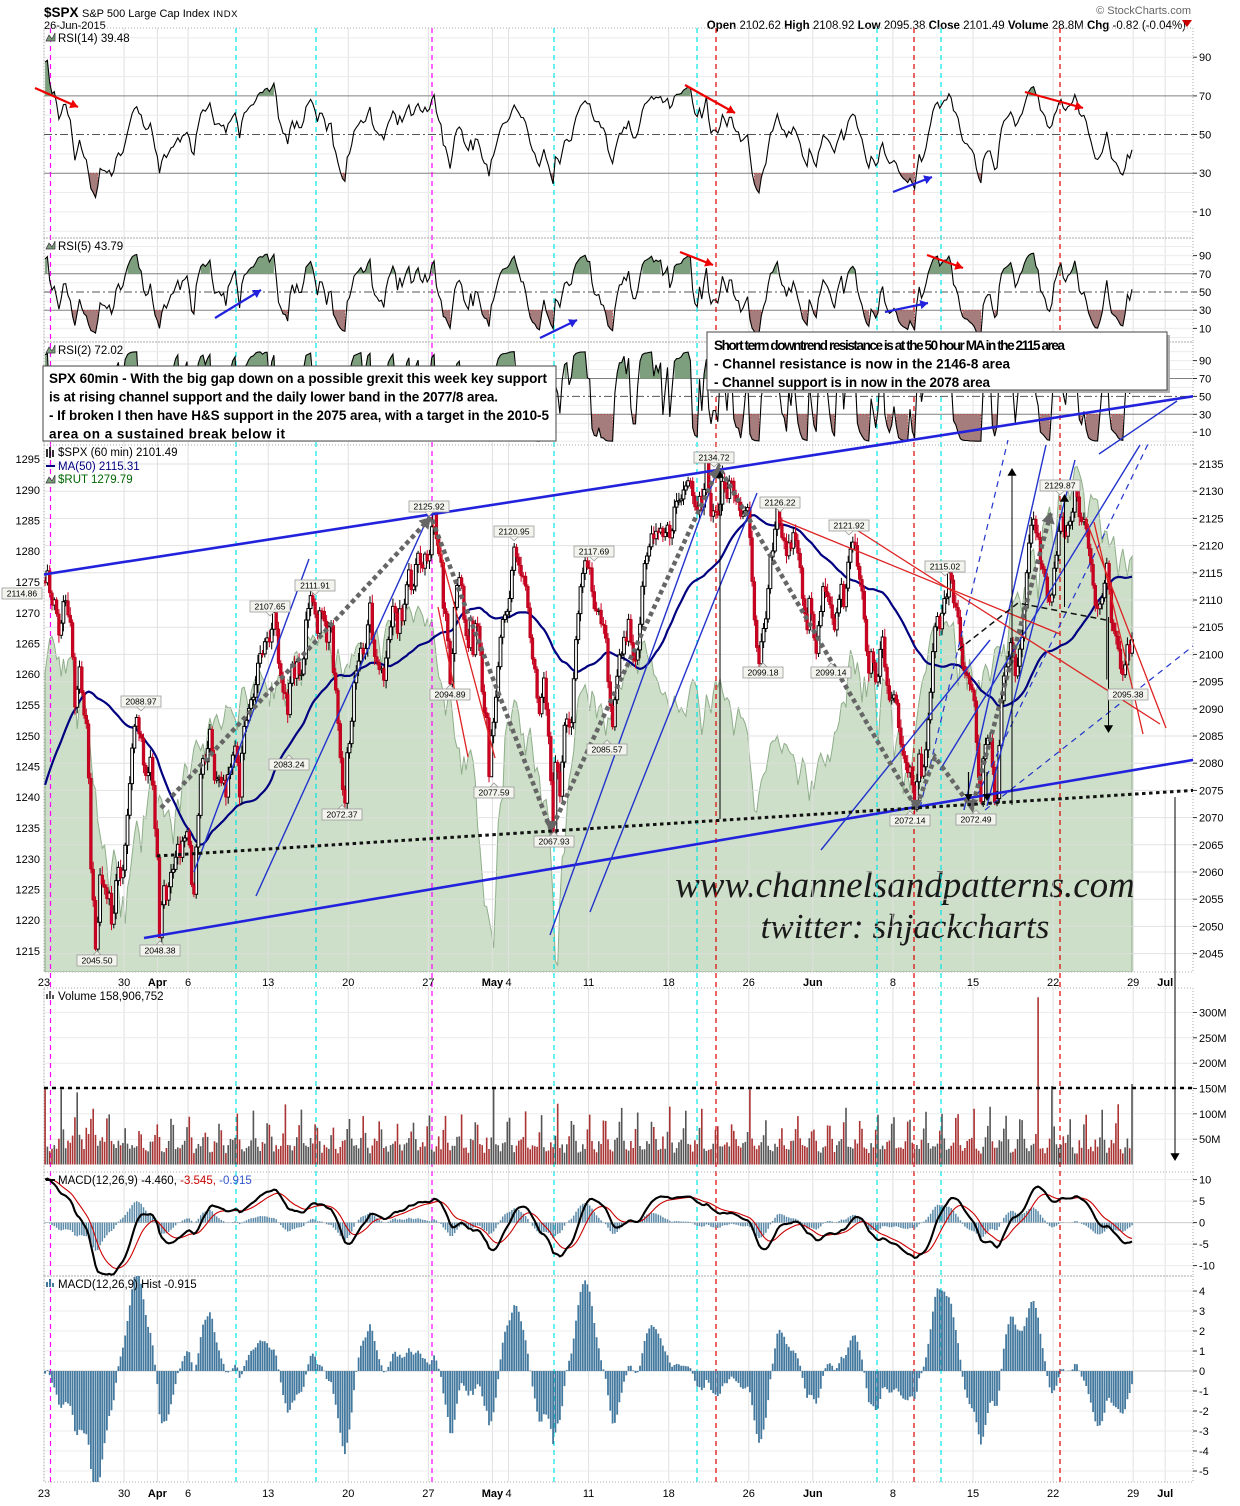  I want to click on svg-text: 2110, so click(1211, 601).